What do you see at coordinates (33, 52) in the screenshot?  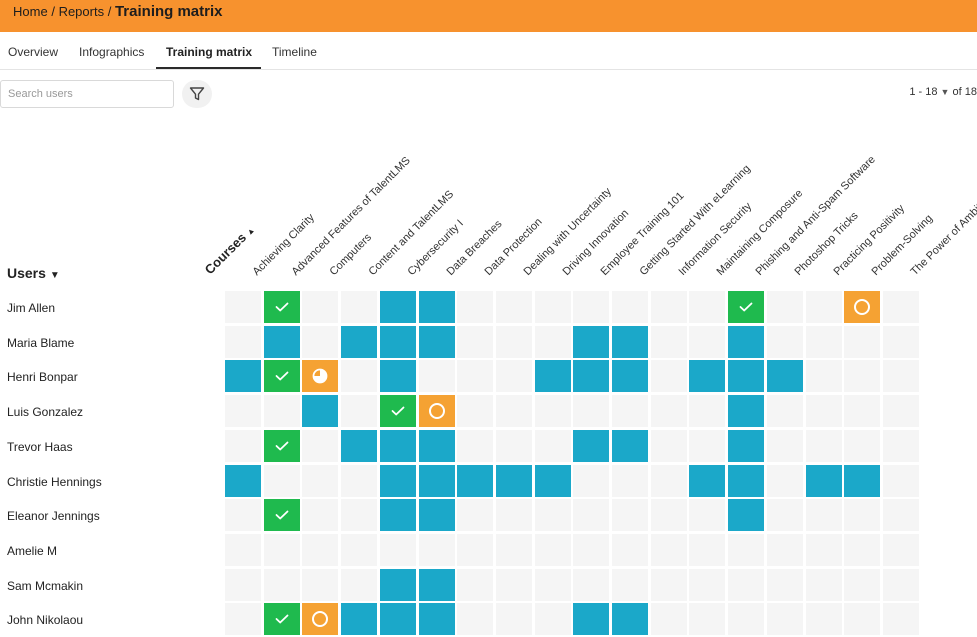 I see `tab-overview: Overview` at bounding box center [33, 52].